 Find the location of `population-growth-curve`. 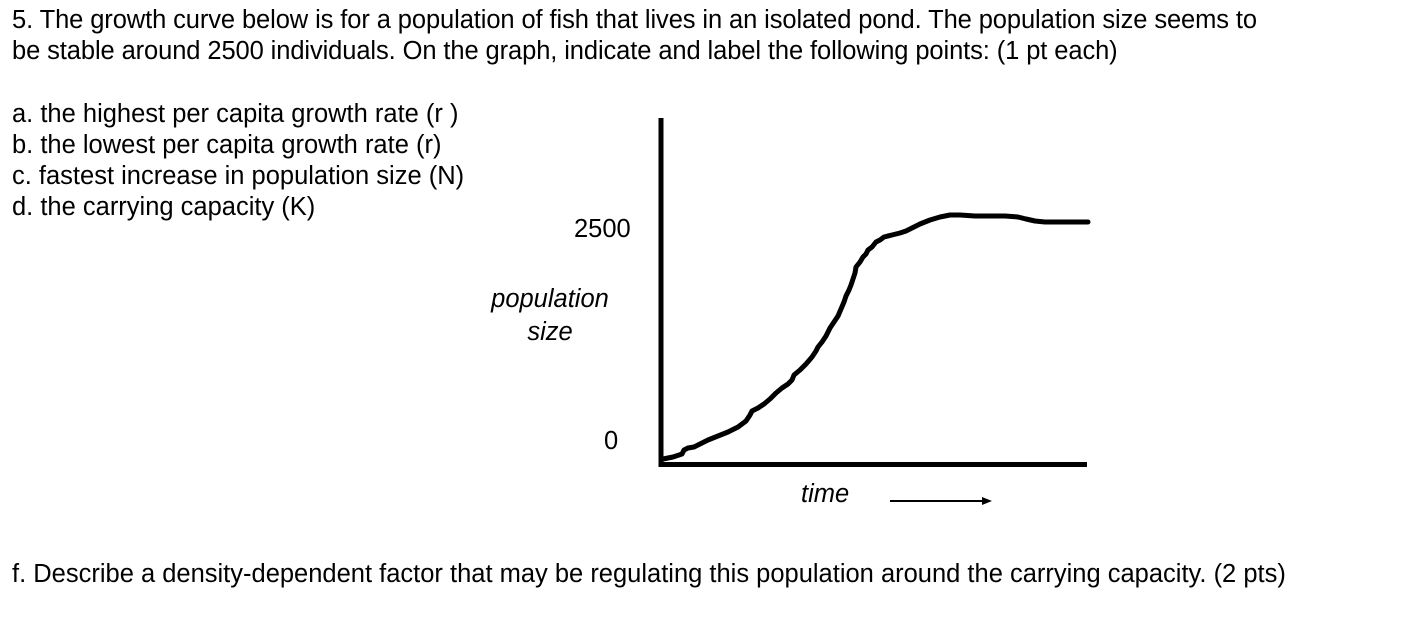

population-growth-curve is located at coordinates (875, 337).